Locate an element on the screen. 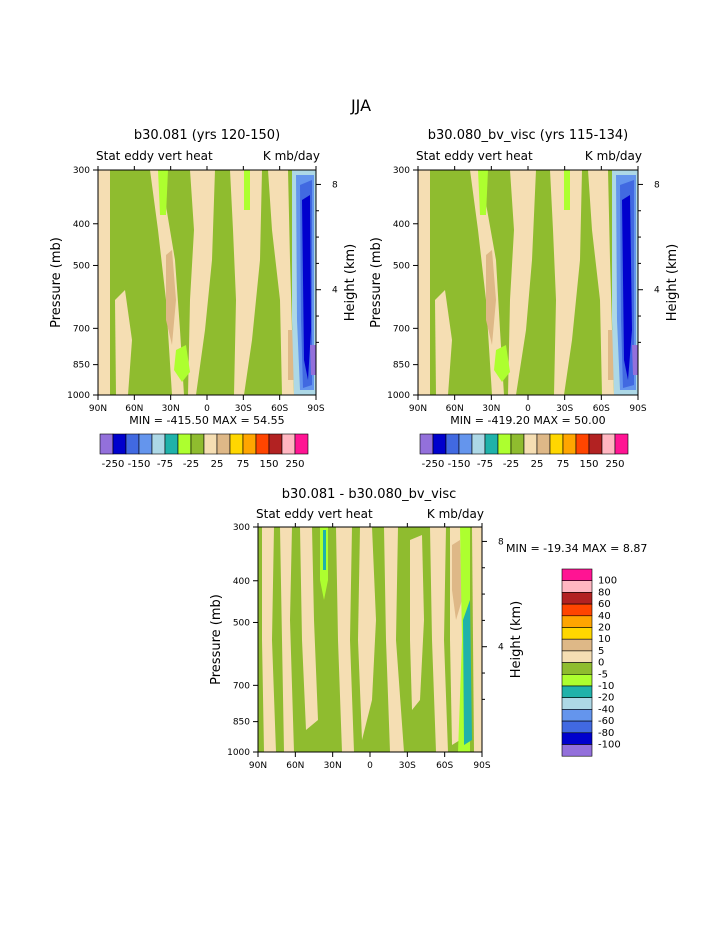  x-tick-label: 0 is located at coordinates (370, 766).